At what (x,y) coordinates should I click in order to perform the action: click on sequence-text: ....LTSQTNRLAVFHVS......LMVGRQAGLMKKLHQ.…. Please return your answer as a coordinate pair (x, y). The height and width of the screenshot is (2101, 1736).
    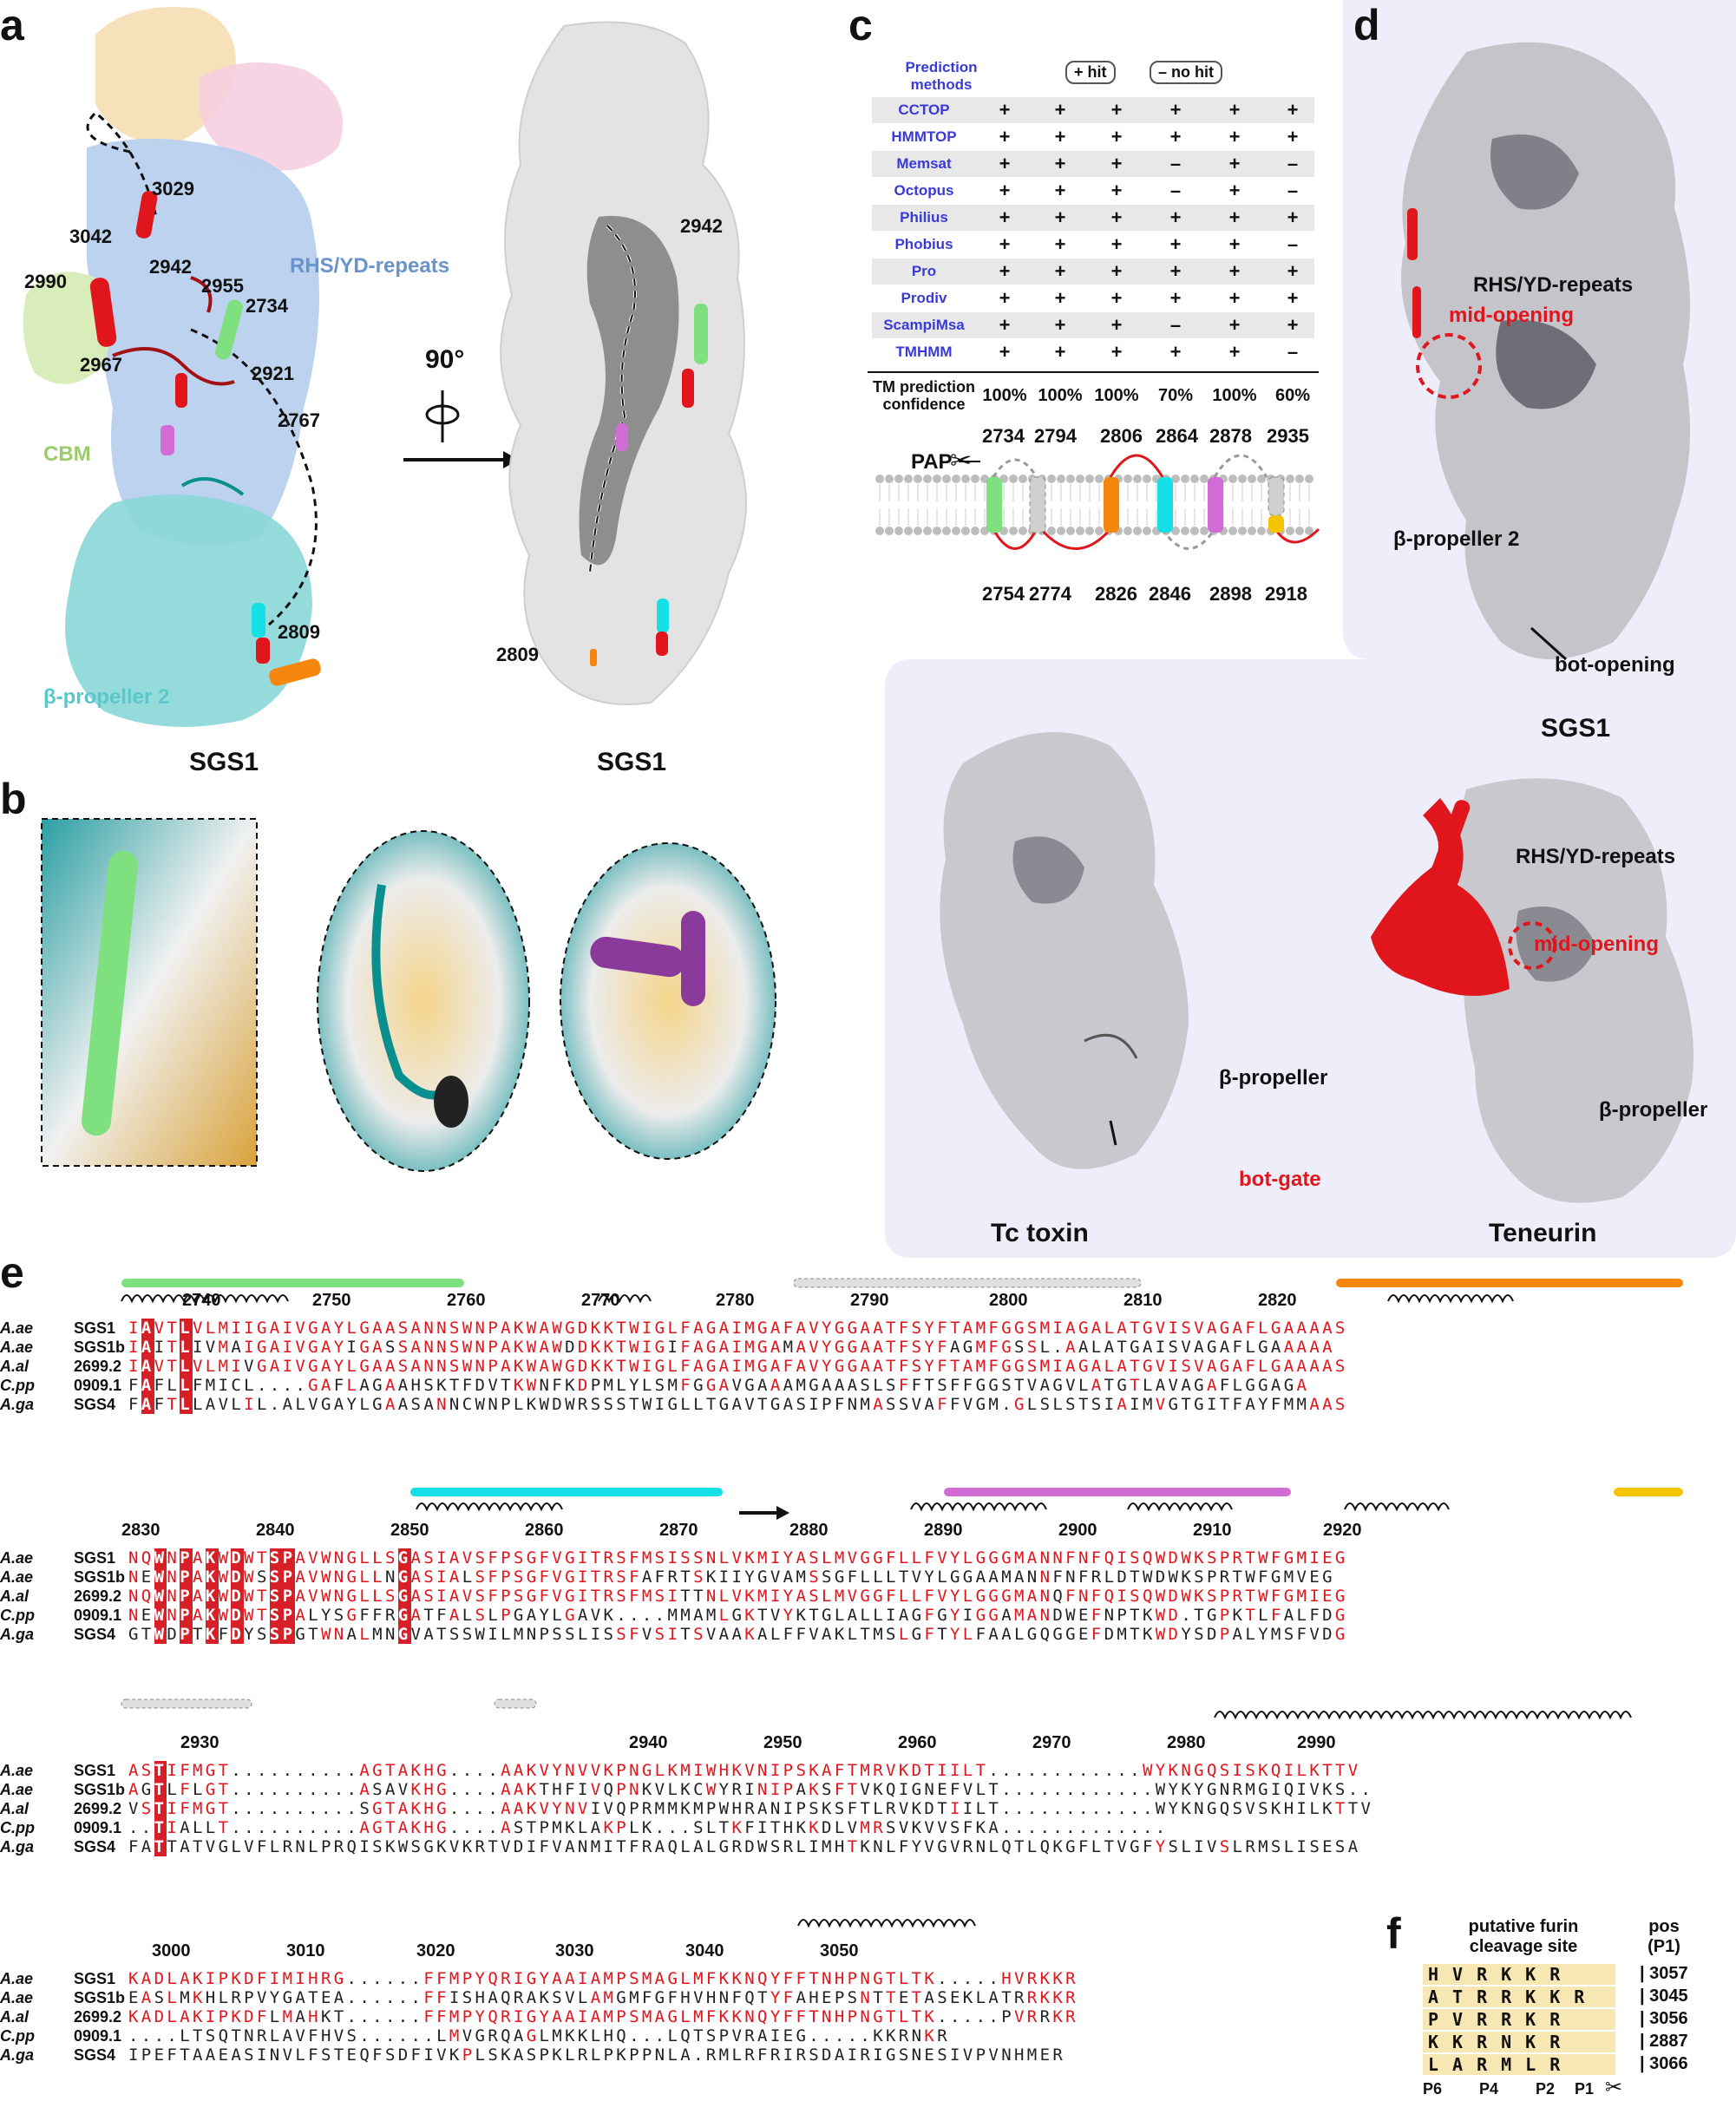
    Looking at the image, I should click on (539, 2035).